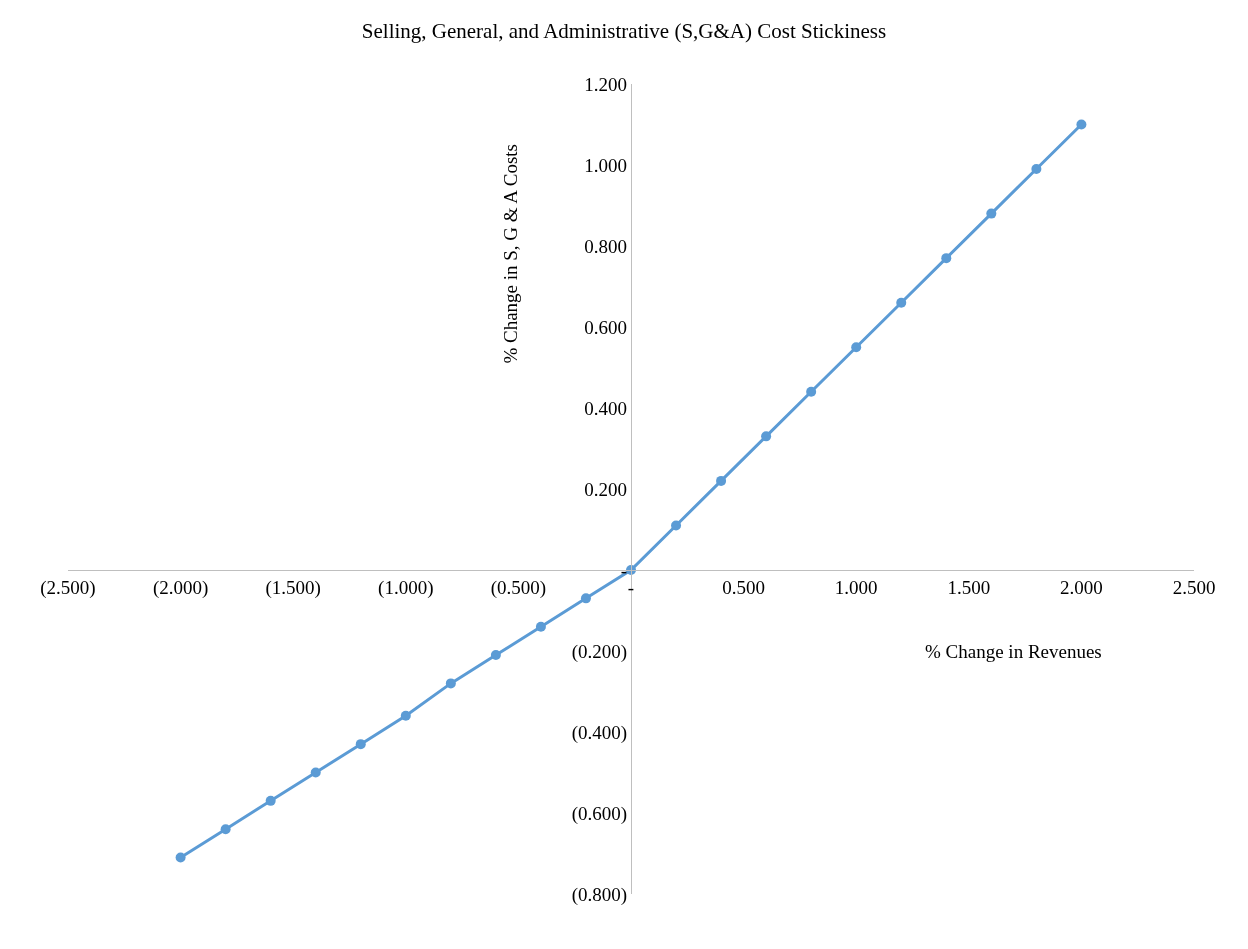  Describe the element at coordinates (624, 570) in the screenshot. I see `y-tick-label: -` at that location.